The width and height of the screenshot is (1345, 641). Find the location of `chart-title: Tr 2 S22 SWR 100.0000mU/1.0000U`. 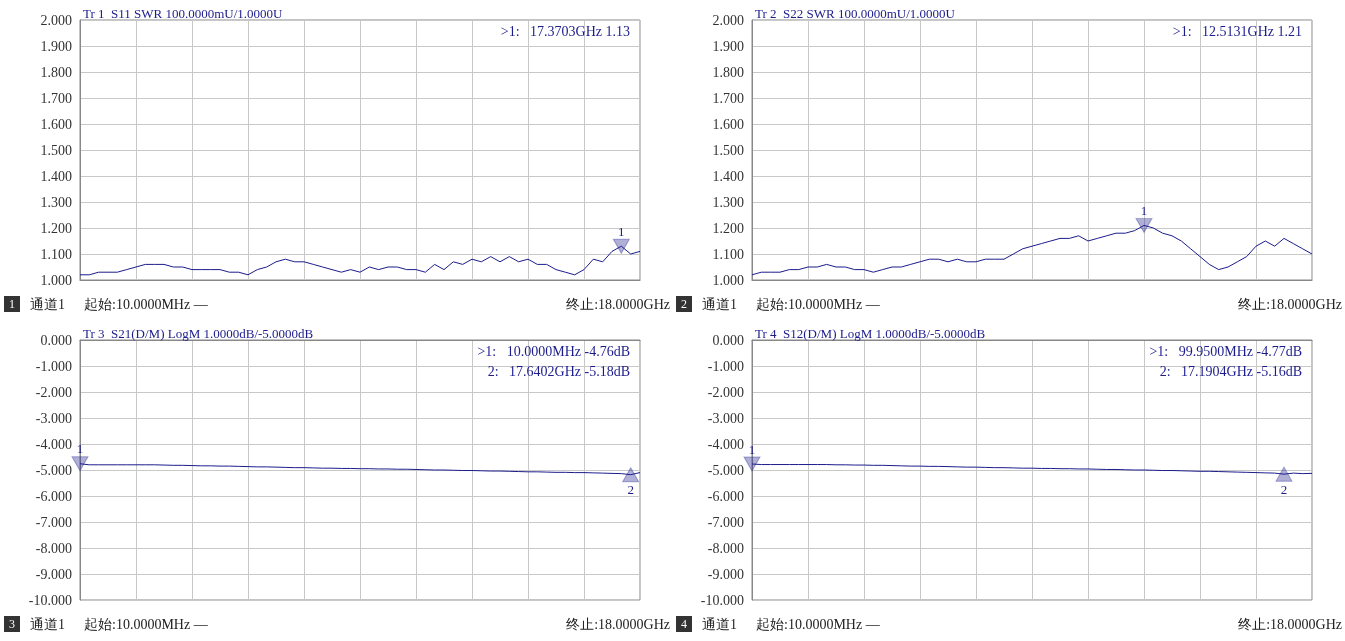

chart-title: Tr 2 S22 SWR 100.0000mU/1.0000U is located at coordinates (855, 13).